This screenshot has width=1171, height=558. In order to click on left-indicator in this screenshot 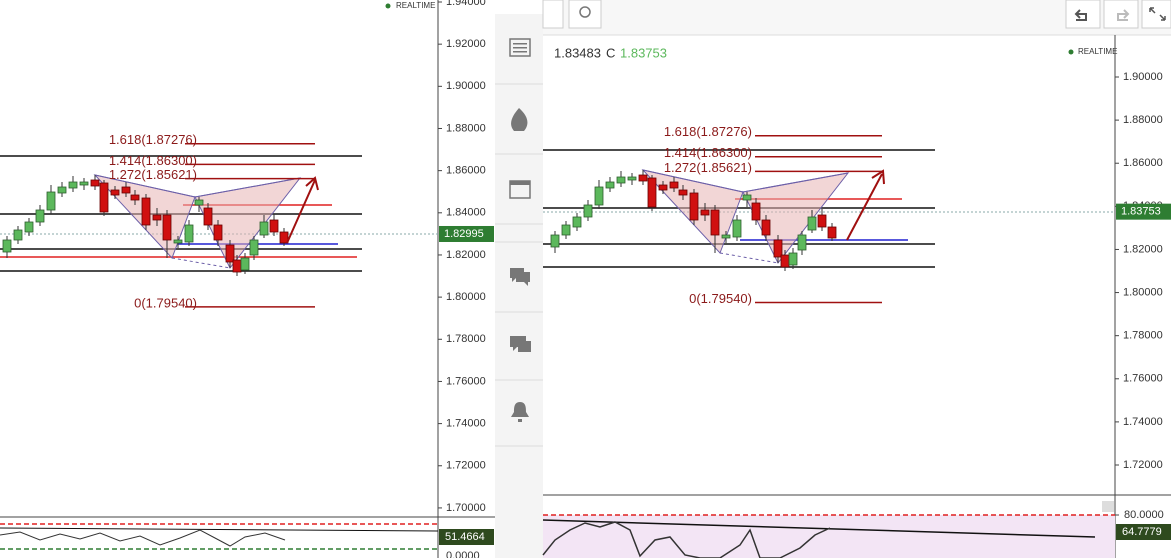, I will do `click(247, 533)`.